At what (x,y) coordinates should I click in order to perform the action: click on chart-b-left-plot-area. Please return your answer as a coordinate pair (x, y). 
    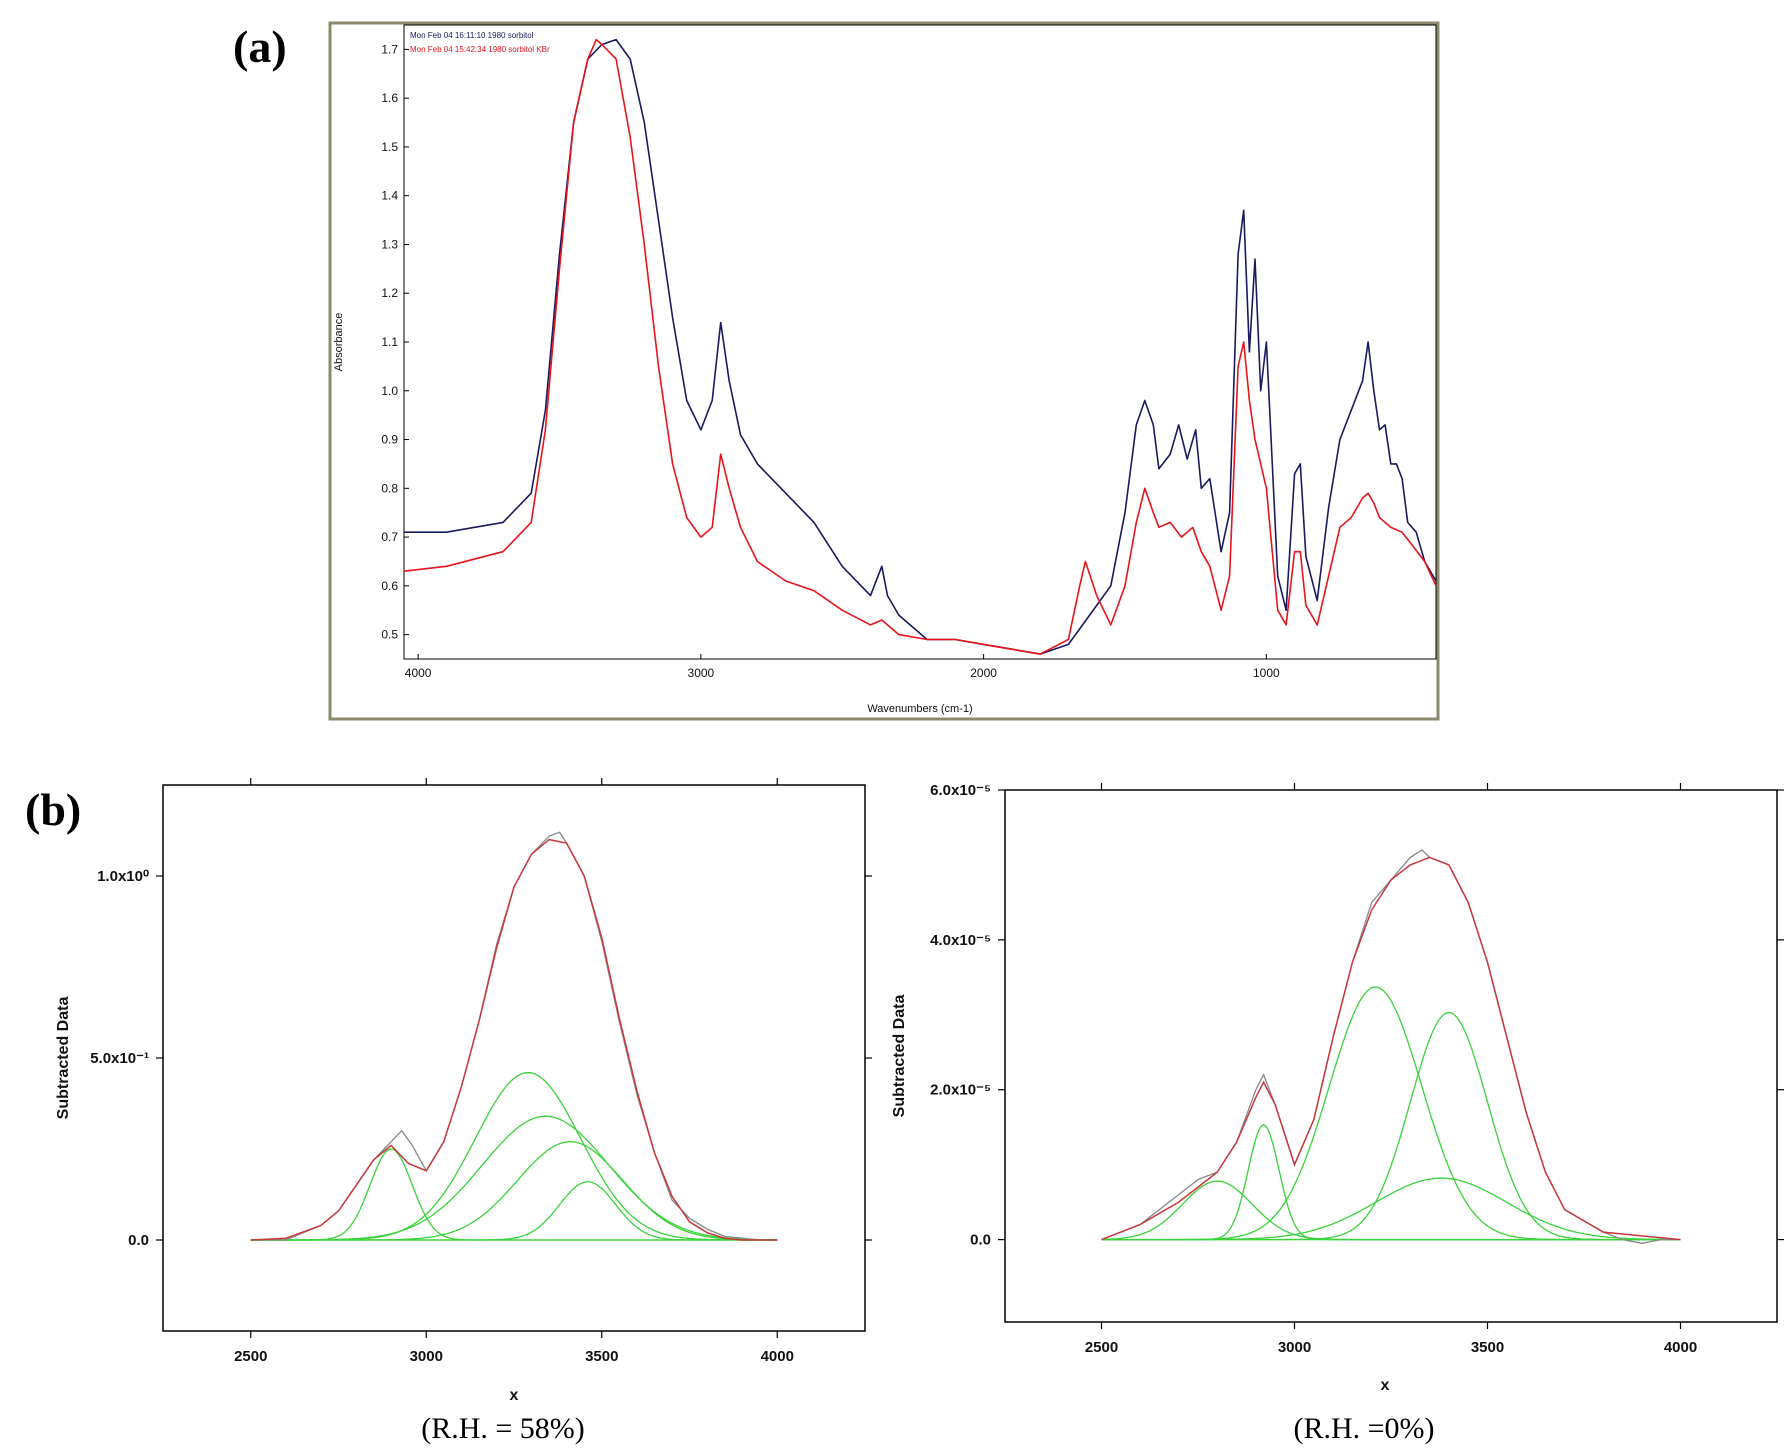
    Looking at the image, I should click on (514, 1058).